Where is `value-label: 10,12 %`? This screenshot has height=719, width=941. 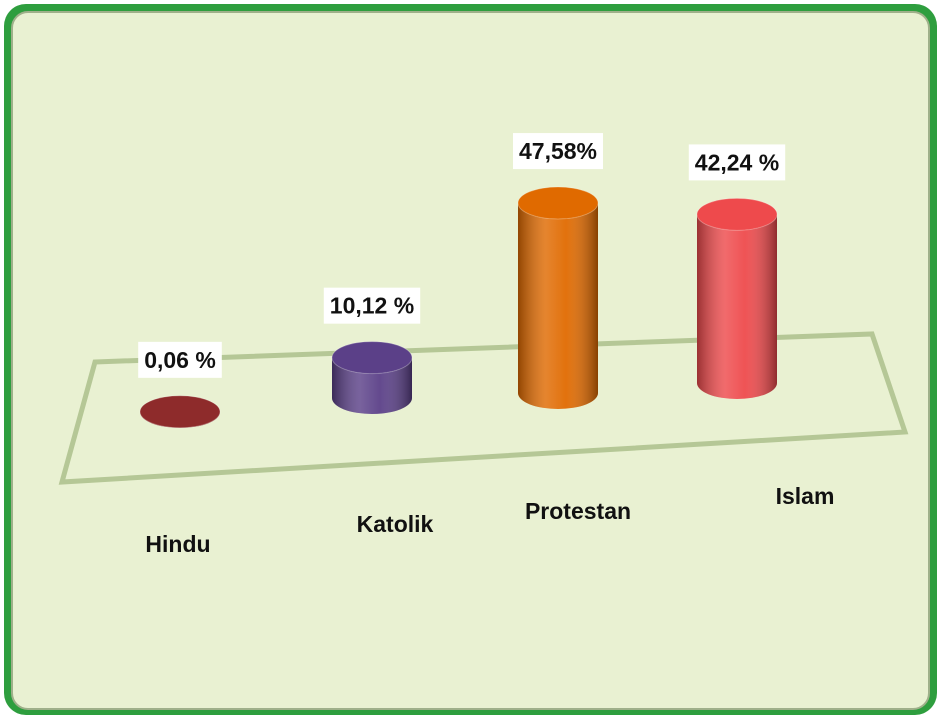 value-label: 10,12 % is located at coordinates (372, 306).